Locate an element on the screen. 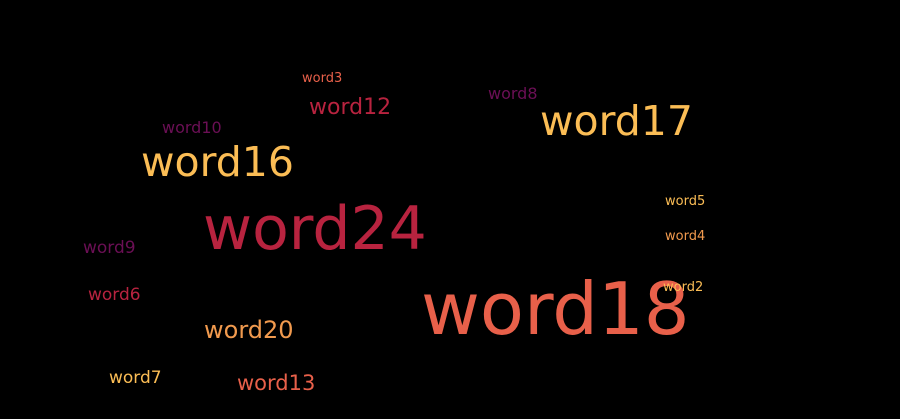 The image size is (900, 419). cloud-word: word9 is located at coordinates (109, 248).